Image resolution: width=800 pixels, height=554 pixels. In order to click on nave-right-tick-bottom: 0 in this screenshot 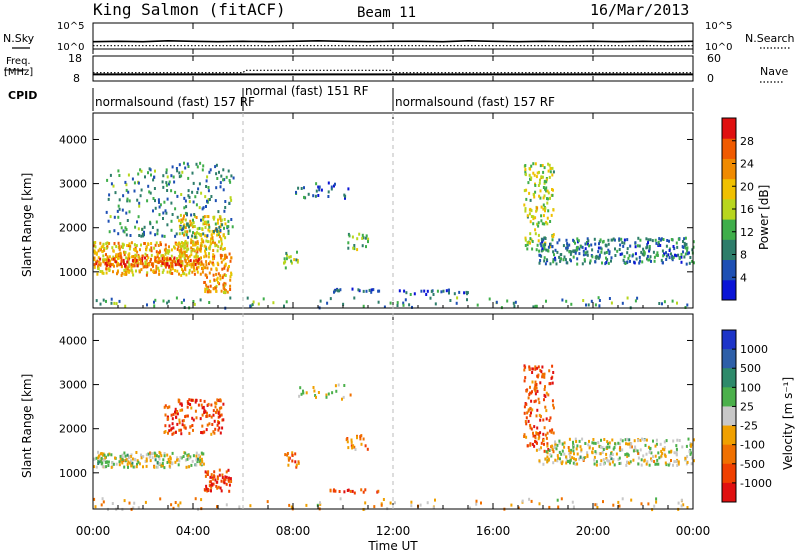, I will do `click(710, 78)`.